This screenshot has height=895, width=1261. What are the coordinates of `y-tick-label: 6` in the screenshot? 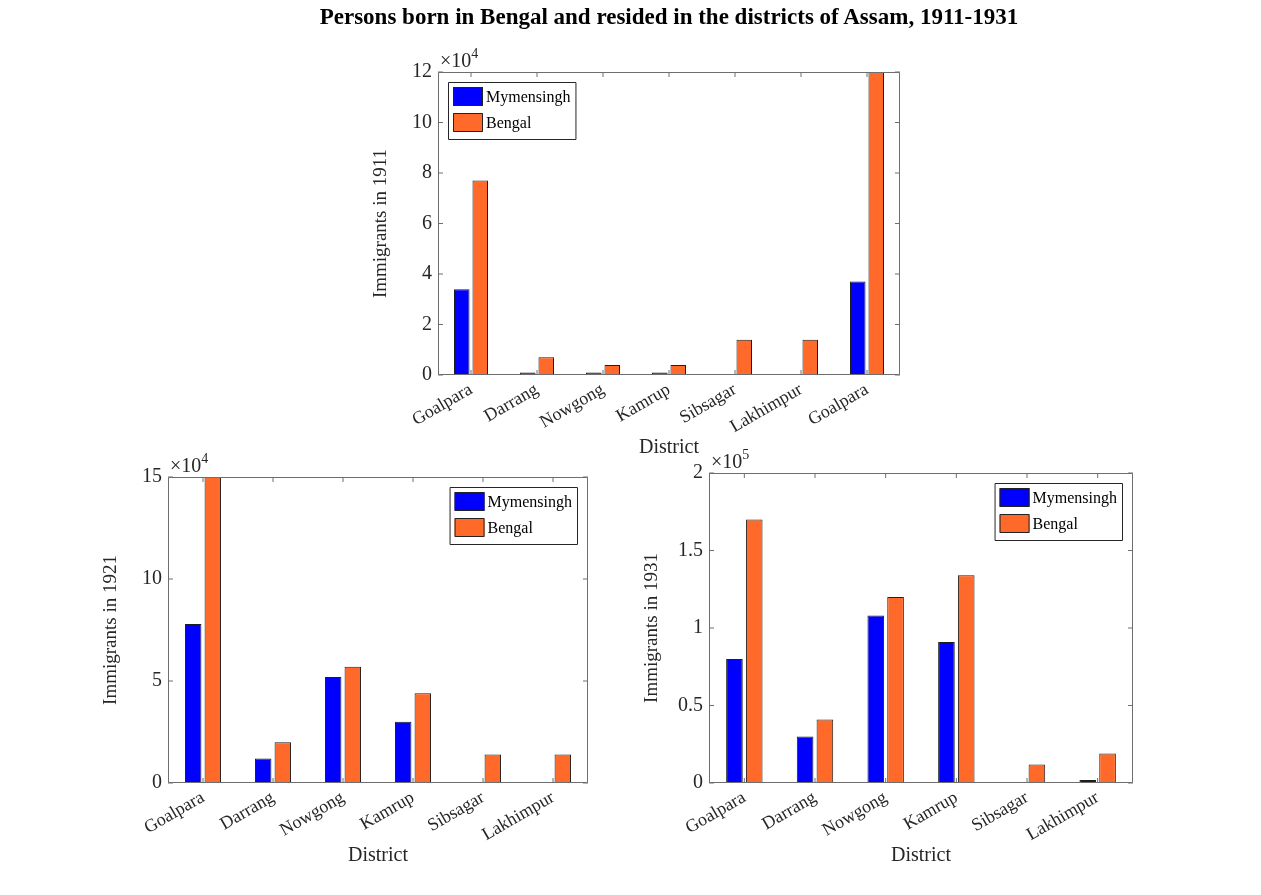 It's located at (427, 221).